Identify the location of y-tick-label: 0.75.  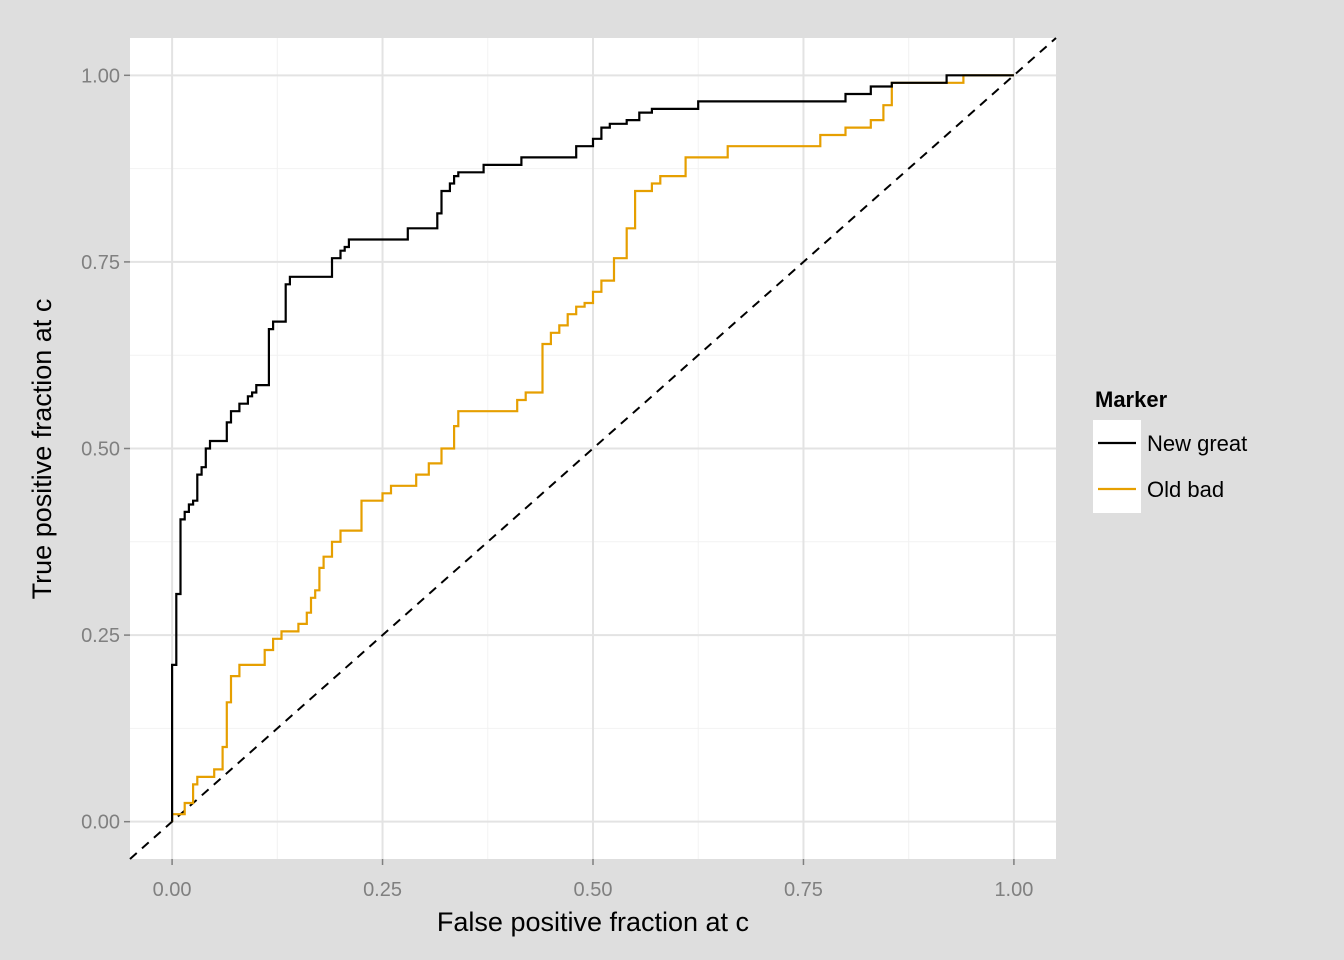
(100, 263).